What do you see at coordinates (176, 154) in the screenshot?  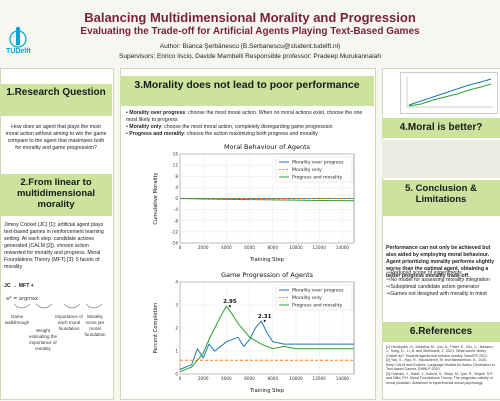 I see `y-tick-label: 16` at bounding box center [176, 154].